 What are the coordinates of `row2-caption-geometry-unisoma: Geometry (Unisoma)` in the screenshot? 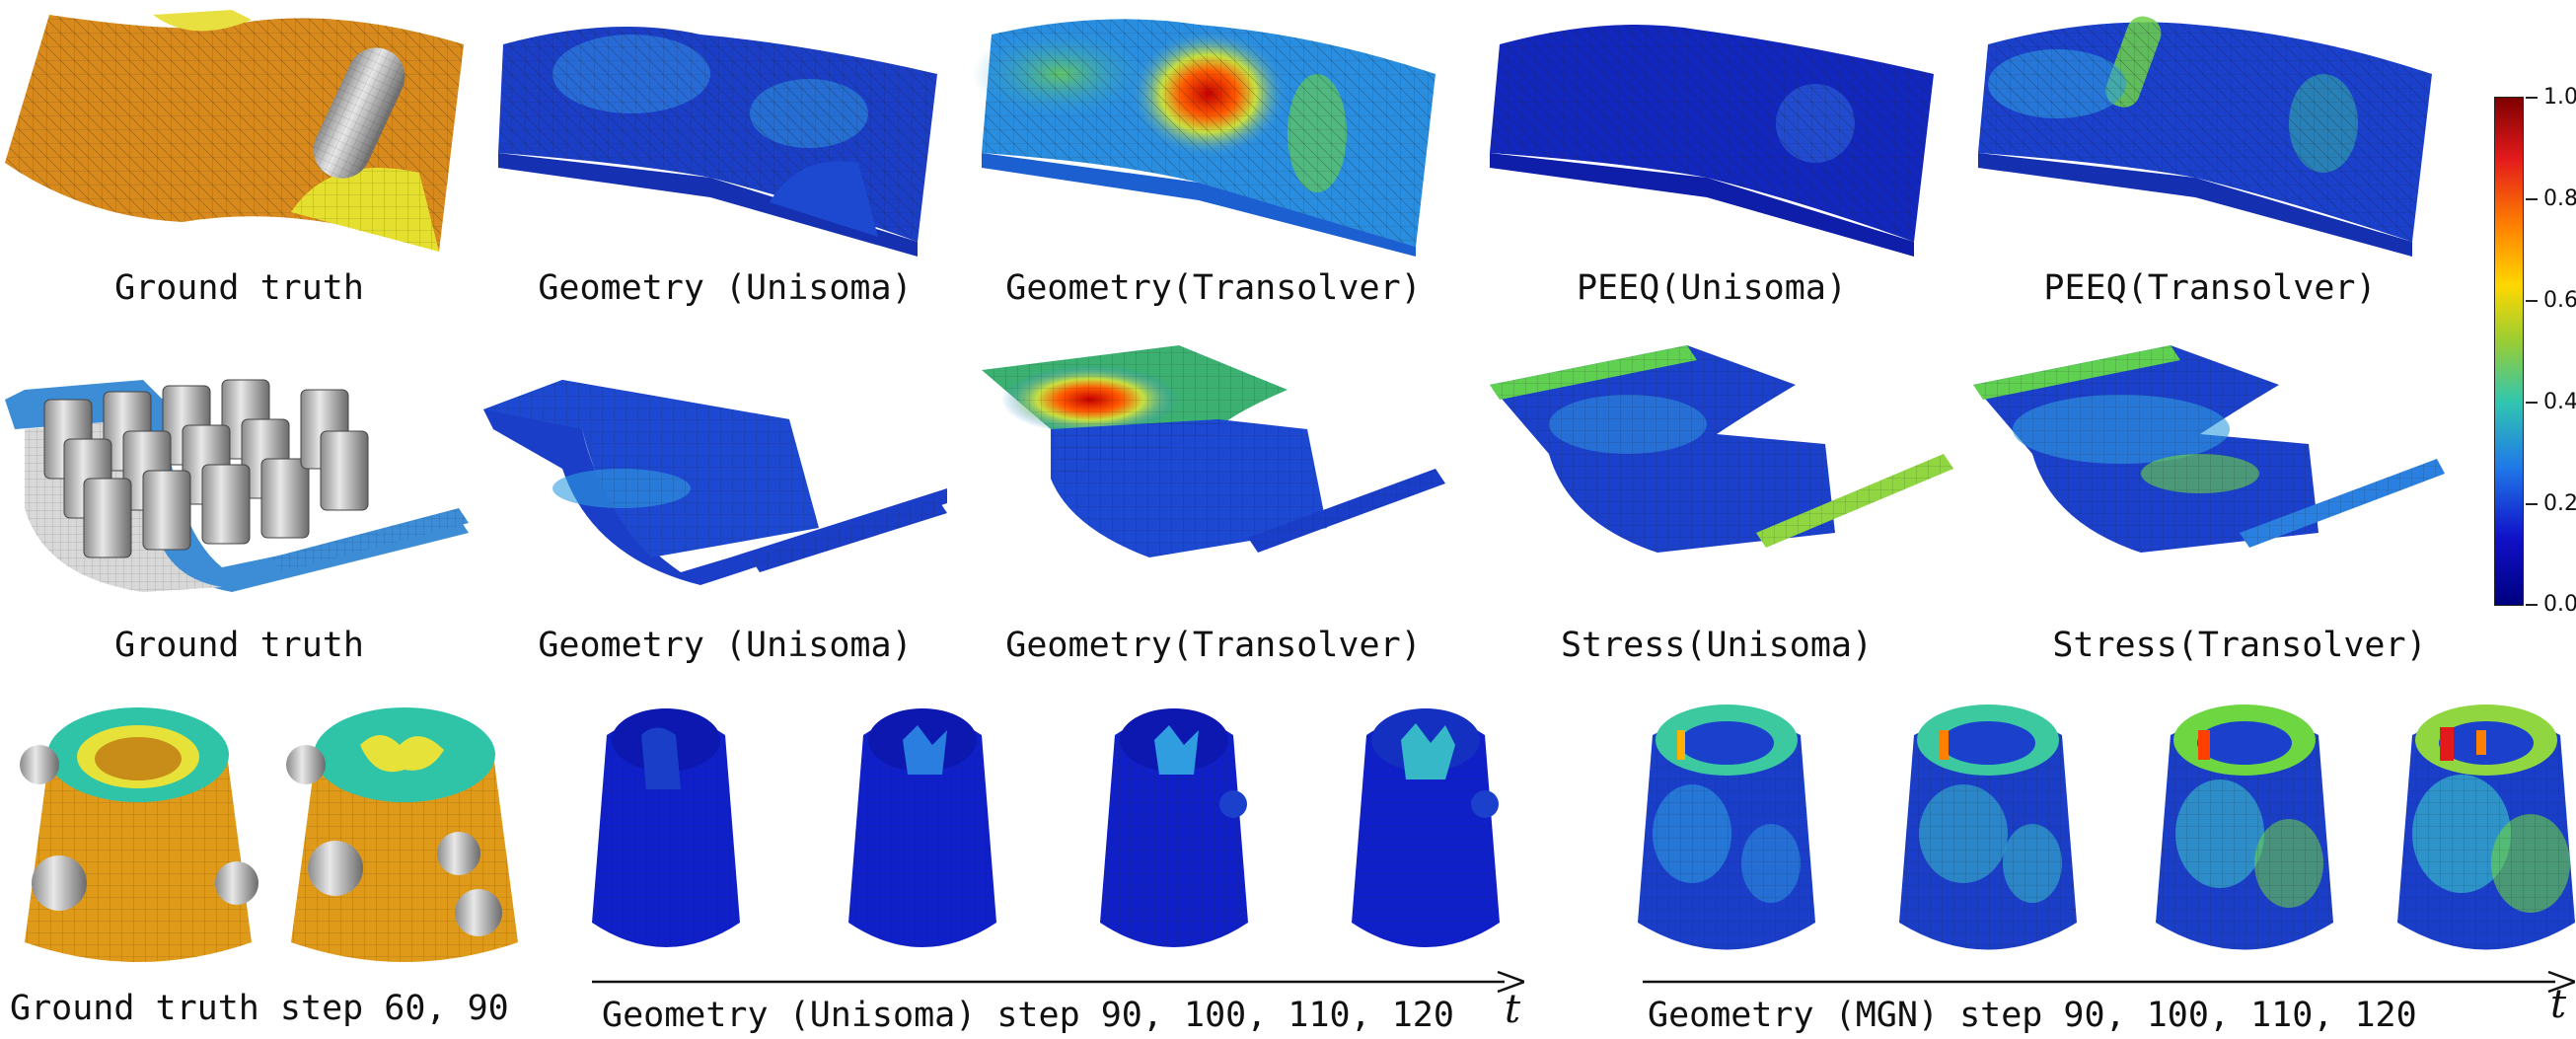 It's located at (725, 645).